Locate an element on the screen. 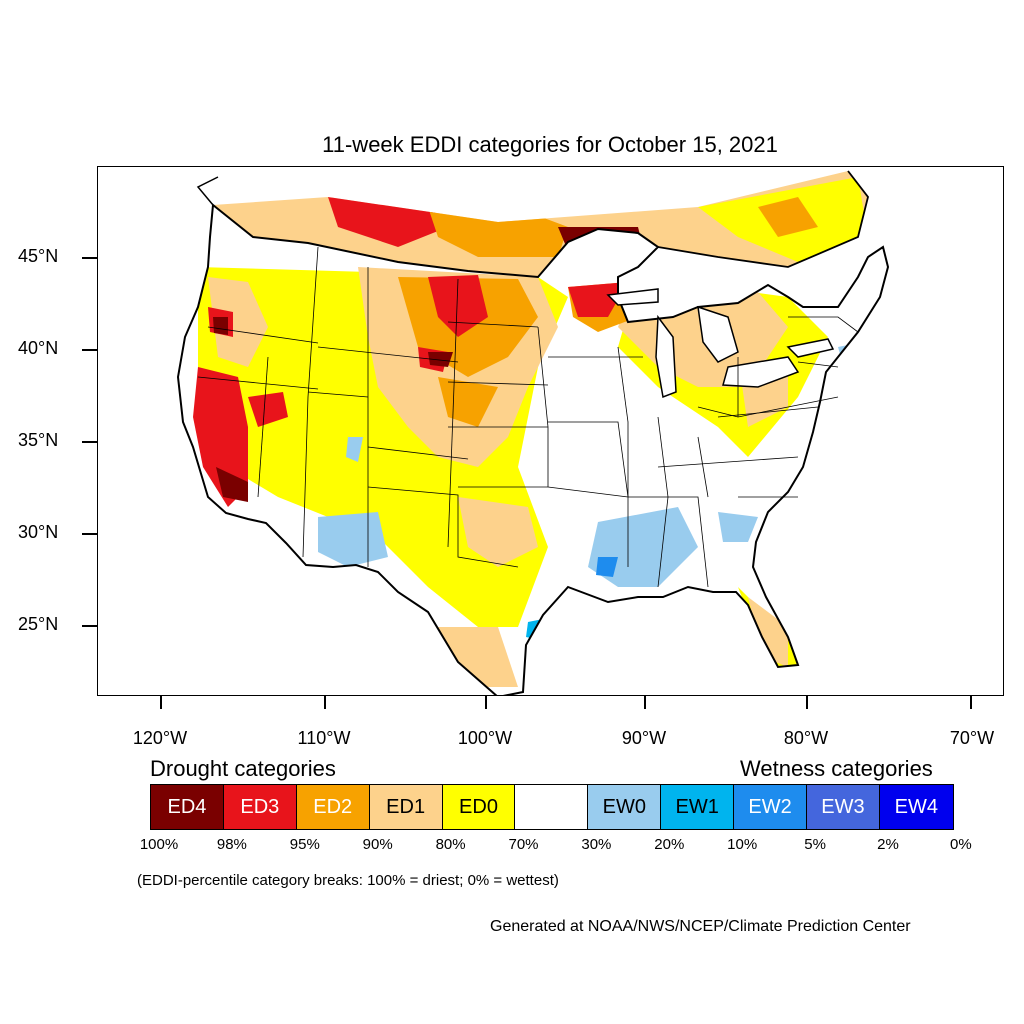 Image resolution: width=1024 pixels, height=1024 pixels. legend-swatch-normal is located at coordinates (552, 807).